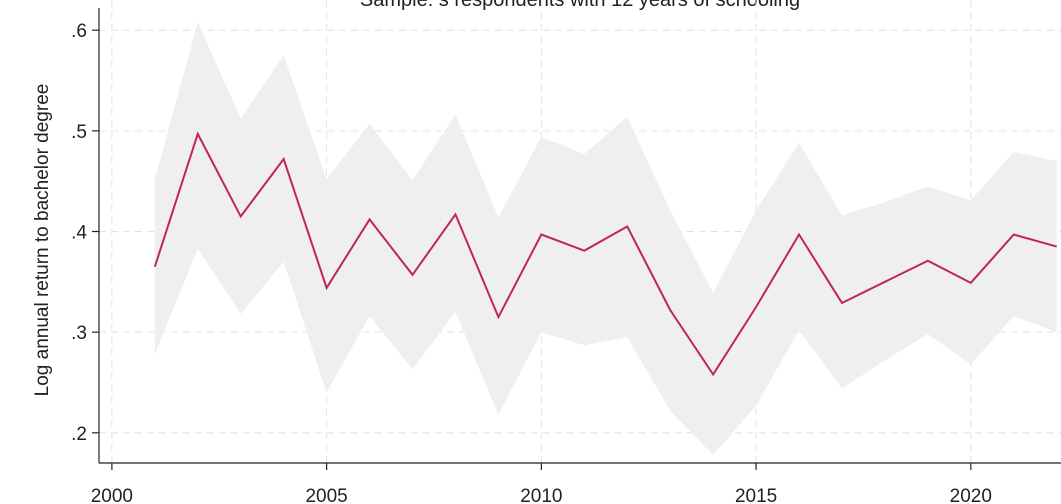 Image resolution: width=1061 pixels, height=504 pixels. What do you see at coordinates (756, 495) in the screenshot?
I see `x-tick-label: 2015` at bounding box center [756, 495].